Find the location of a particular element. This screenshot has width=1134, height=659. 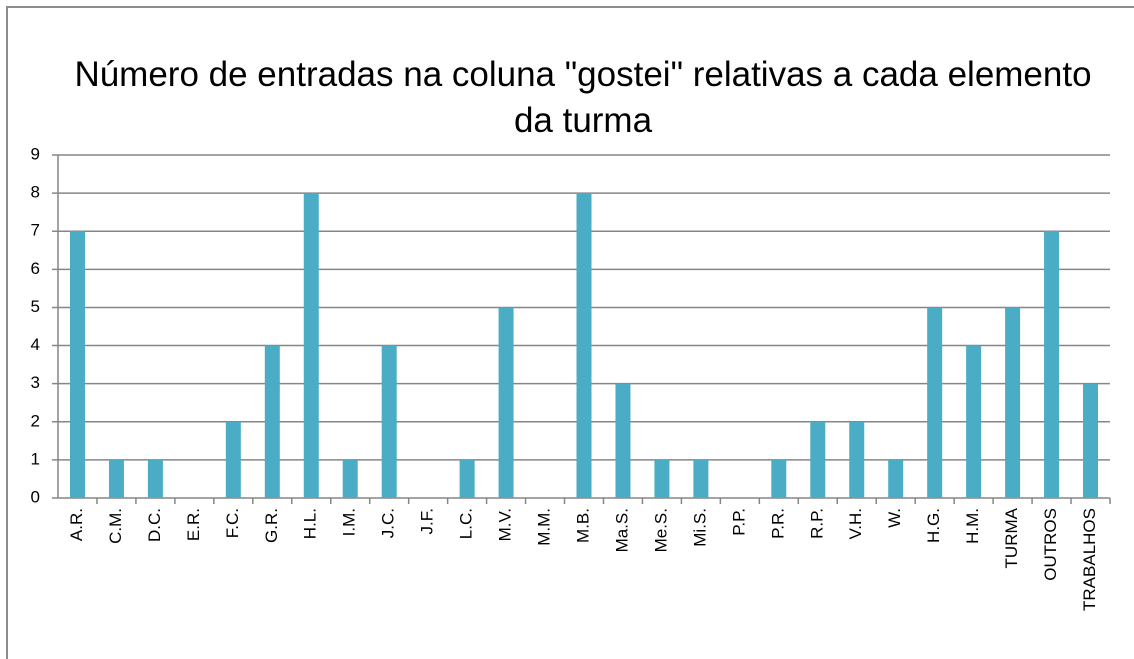

x-tick-label: G.R. is located at coordinates (271, 525).